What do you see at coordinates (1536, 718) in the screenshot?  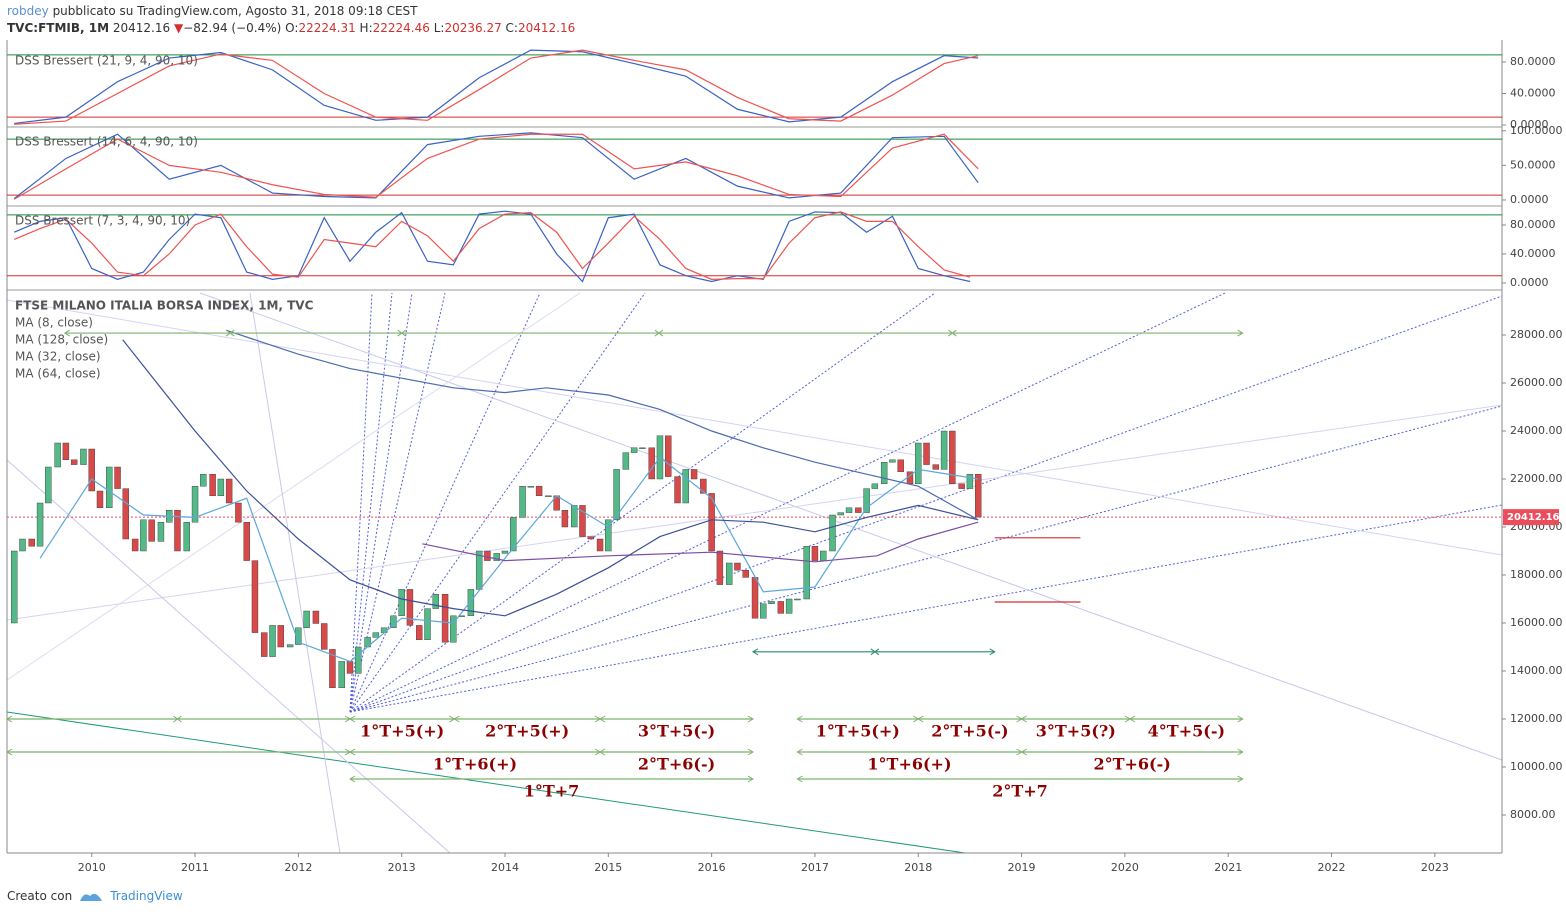 I see `y-tick-label: 12000.00` at bounding box center [1536, 718].